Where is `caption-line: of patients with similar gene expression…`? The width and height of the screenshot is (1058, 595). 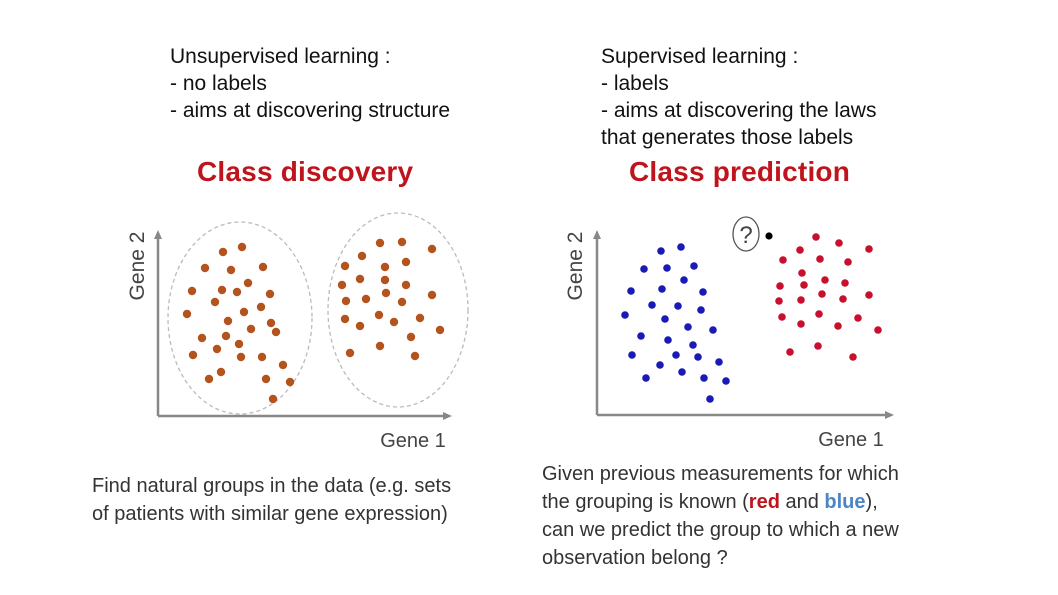 caption-line: of patients with similar gene expression… is located at coordinates (270, 514).